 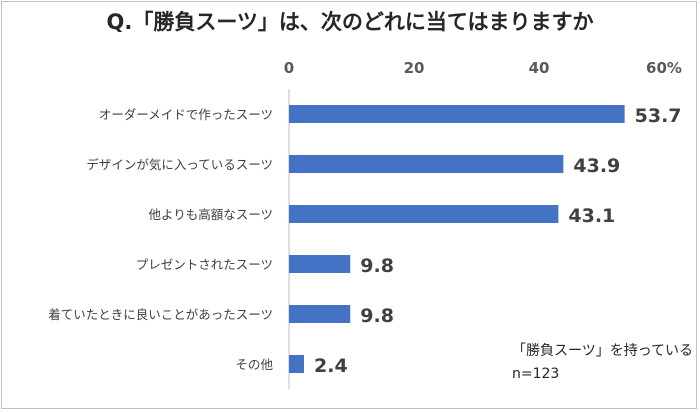 What do you see at coordinates (658, 116) in the screenshot?
I see `value-label: 53.7` at bounding box center [658, 116].